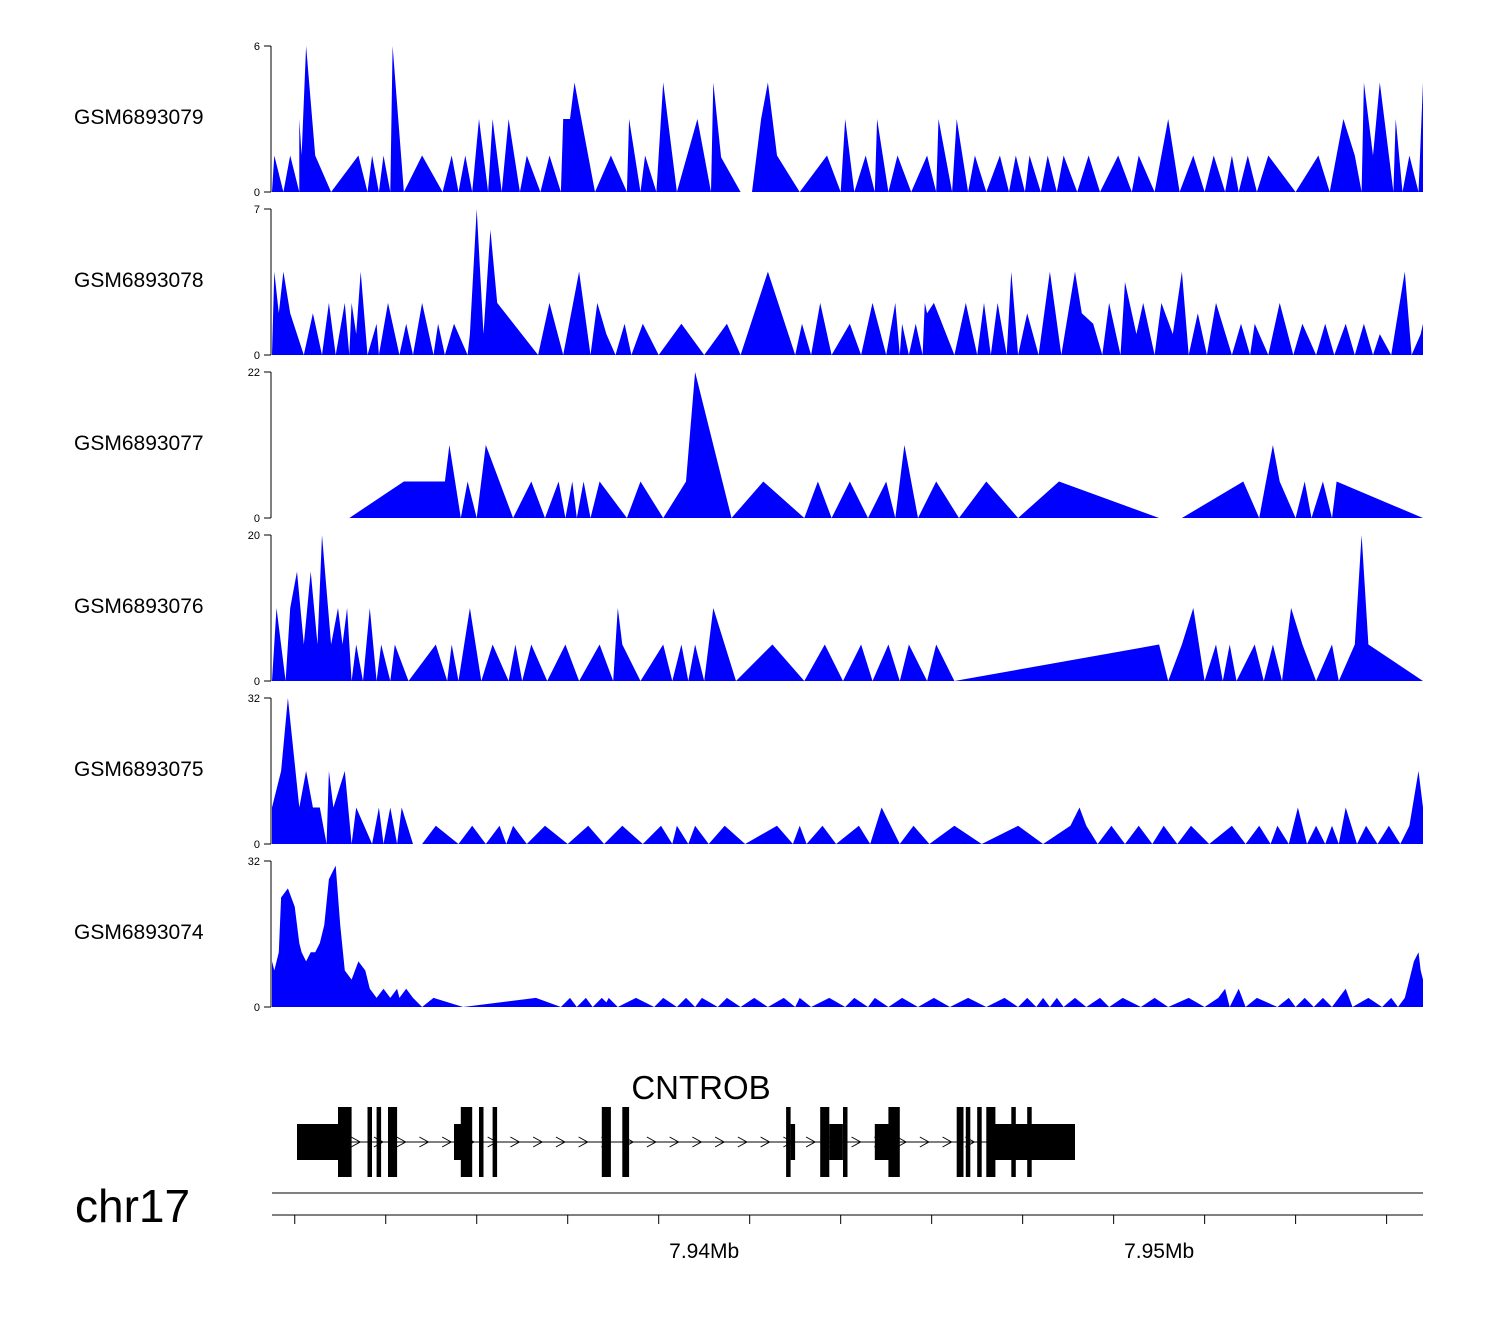 This screenshot has width=1500, height=1320. I want to click on coverage-track: GSM6893078 7 0, so click(748, 283).